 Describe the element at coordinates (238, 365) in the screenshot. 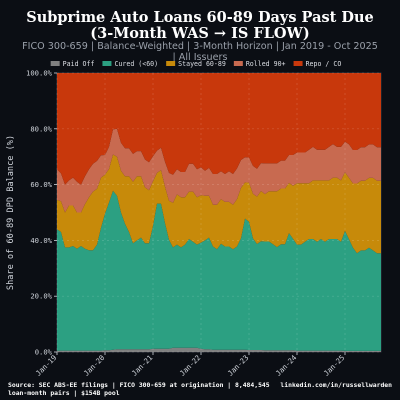

I see `x-tick-label: Jan-23` at that location.